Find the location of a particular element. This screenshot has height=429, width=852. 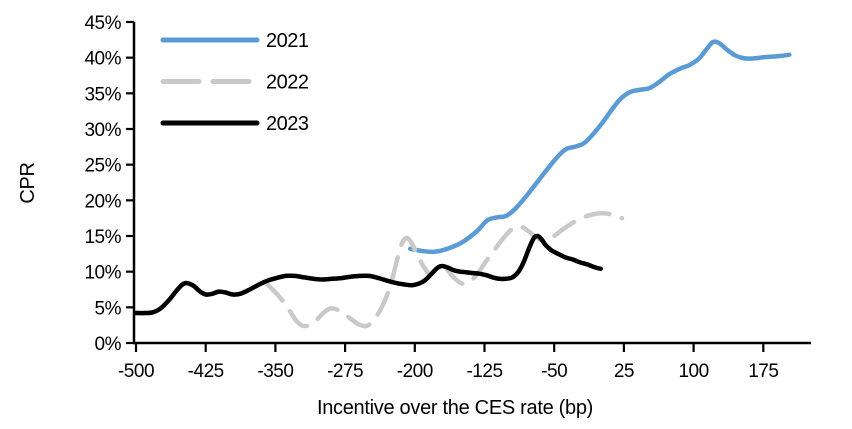

y-tick-label: 40% is located at coordinates (102, 59).